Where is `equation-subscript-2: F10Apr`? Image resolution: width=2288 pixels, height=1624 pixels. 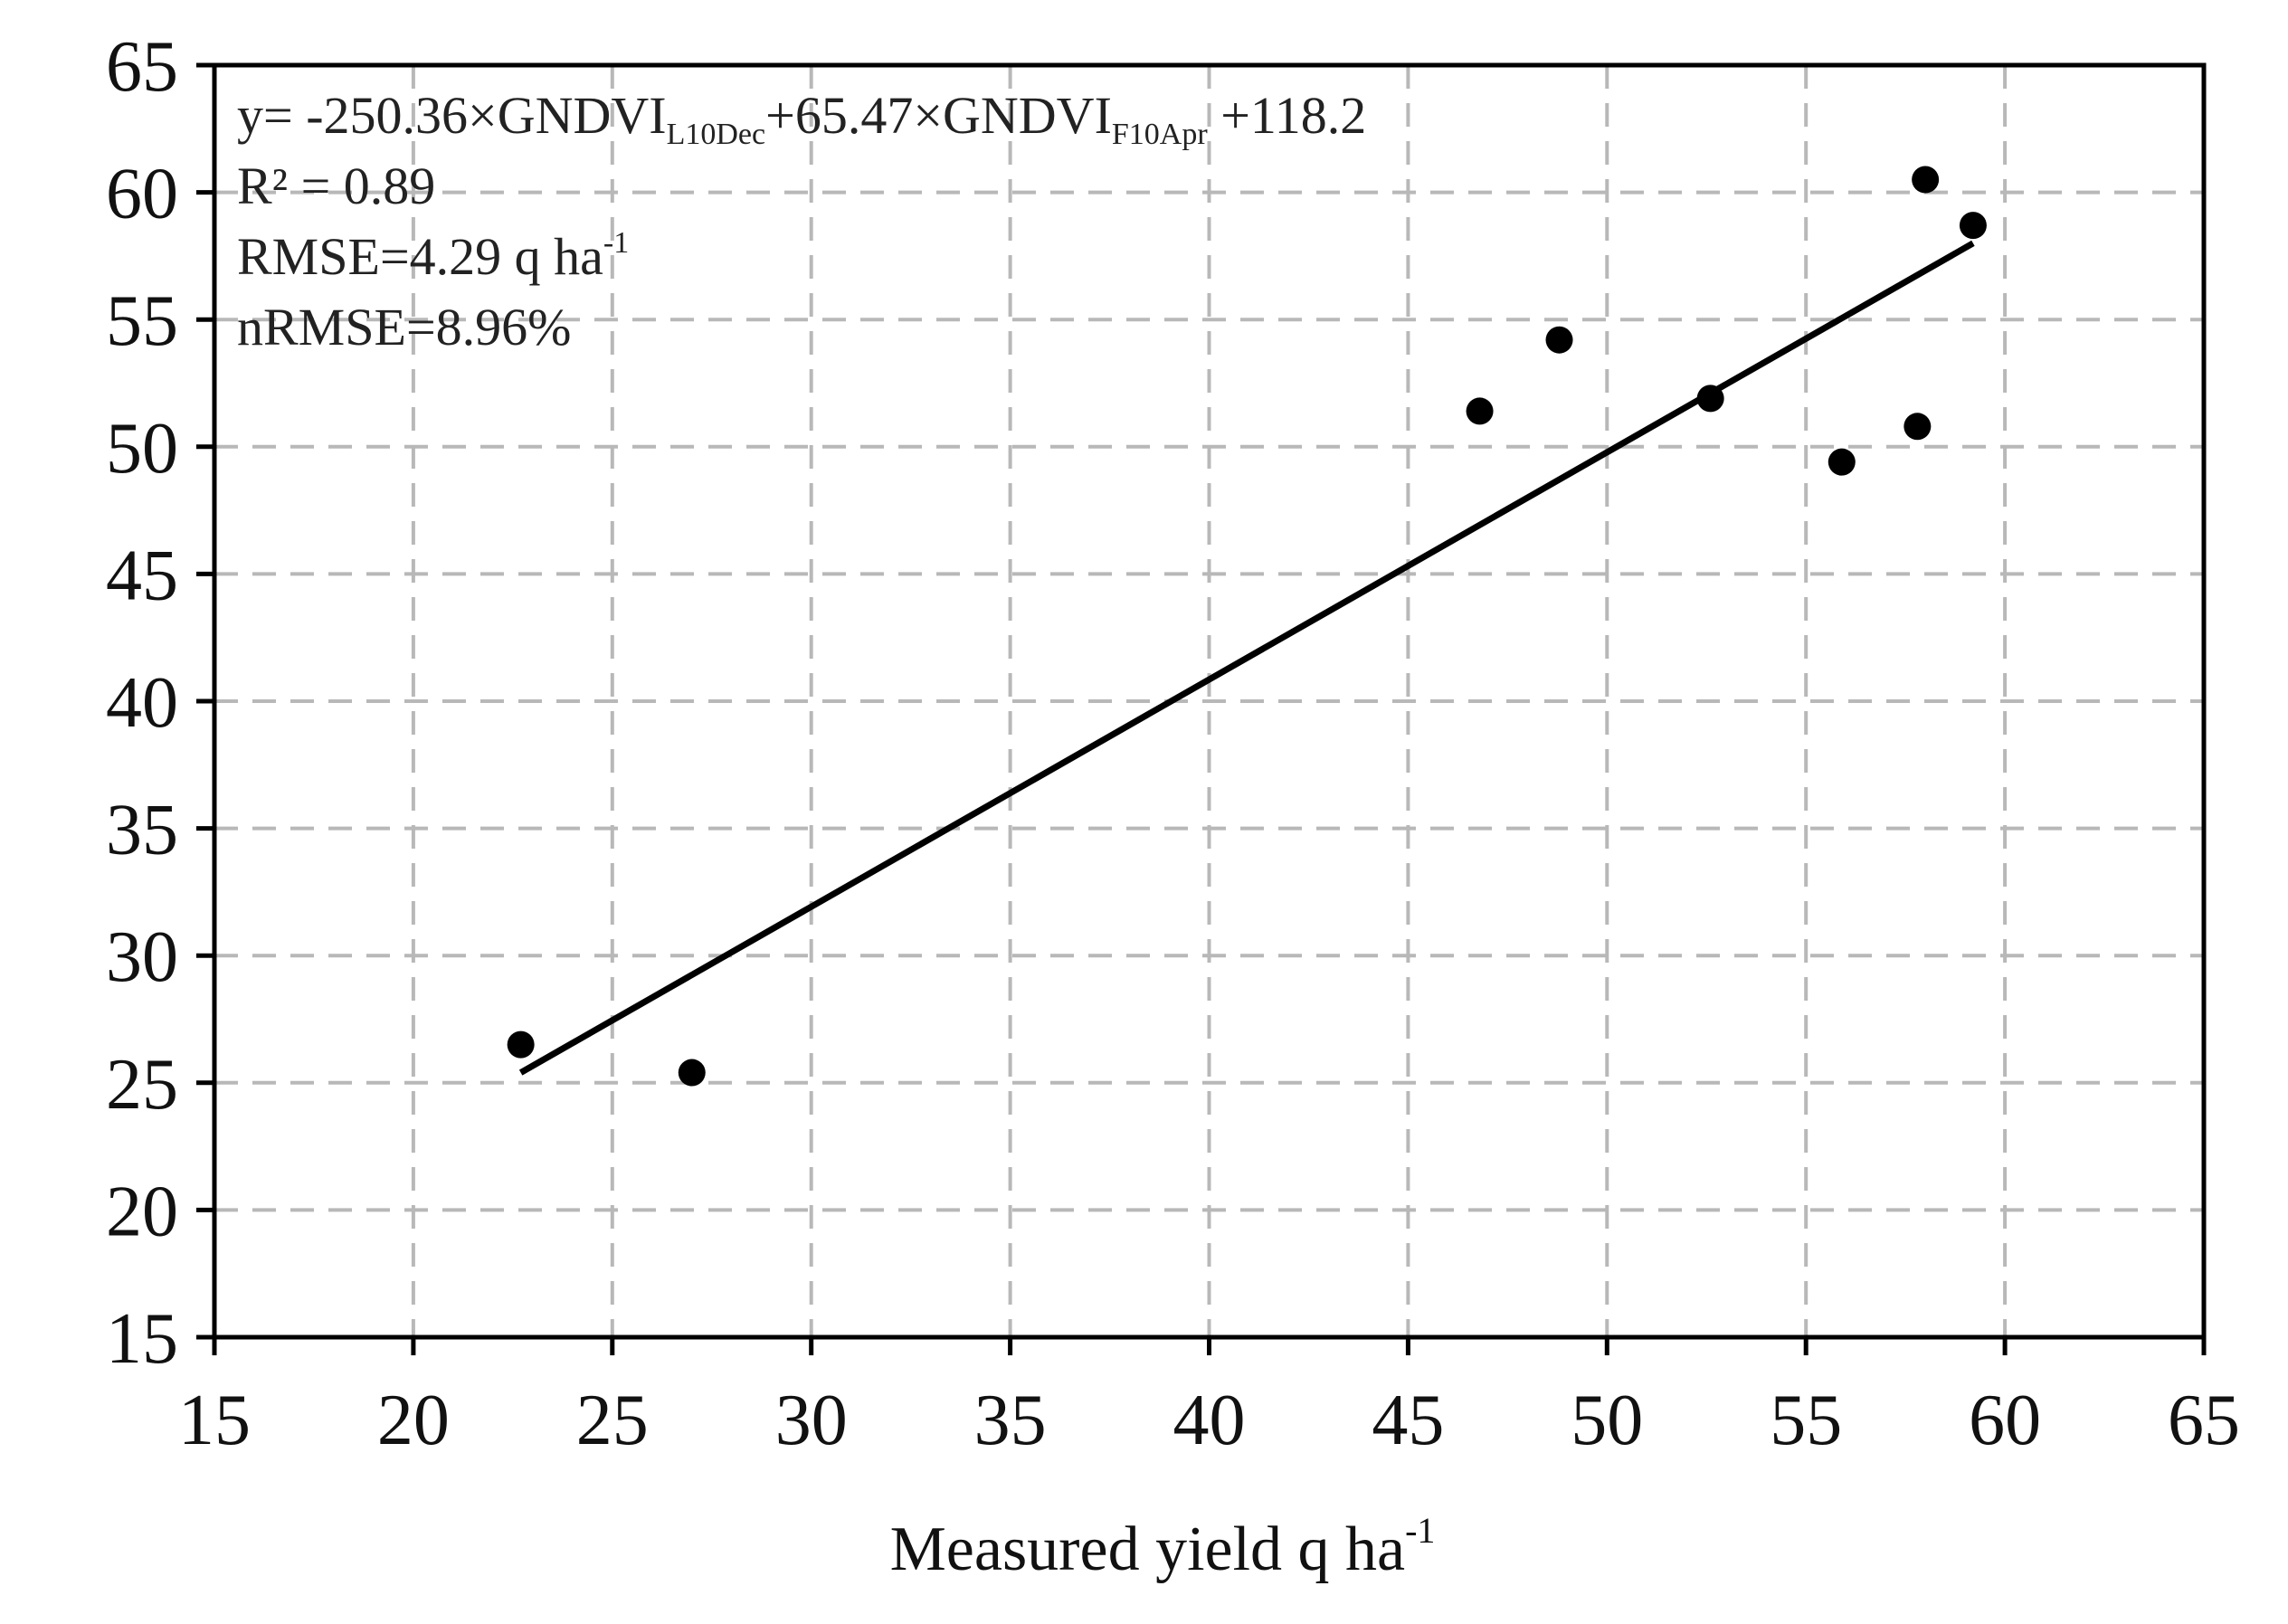
equation-subscript-2: F10Apr is located at coordinates (1160, 134).